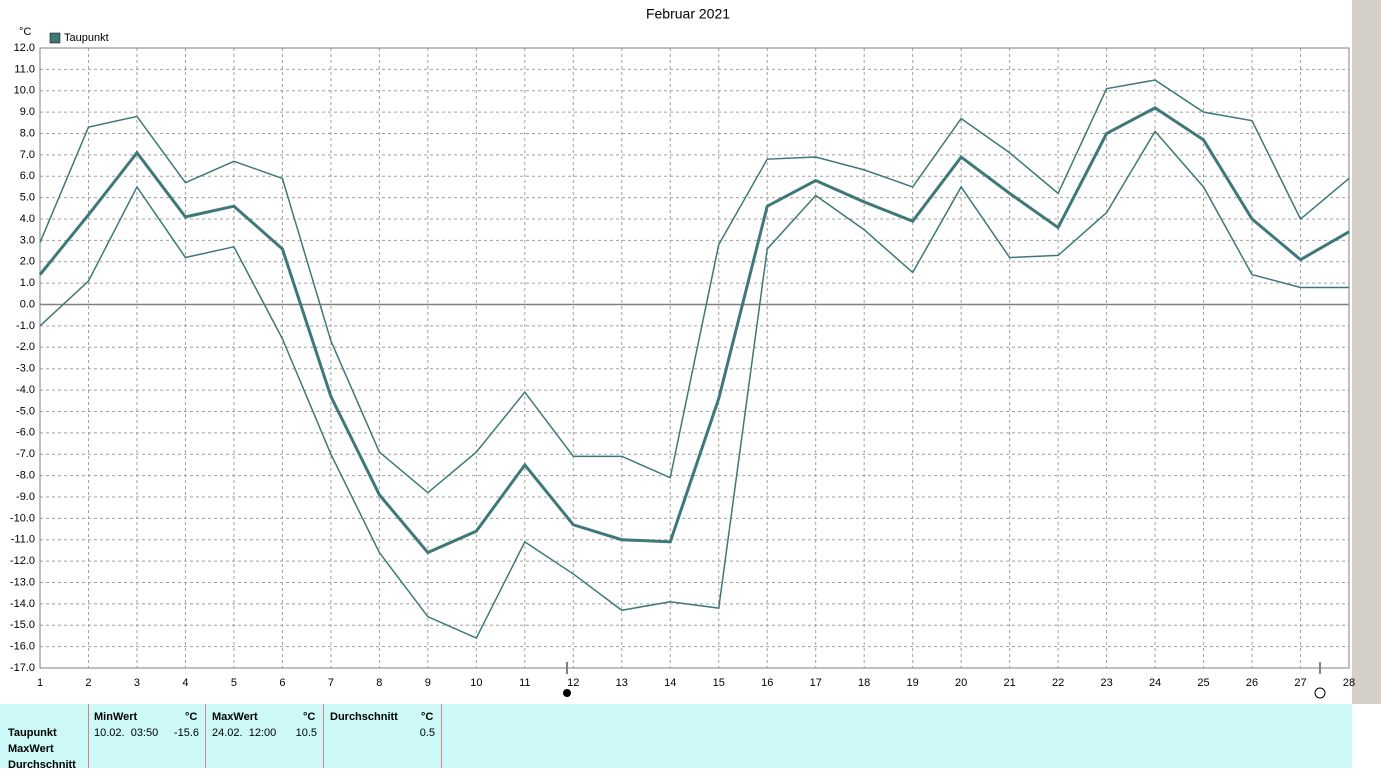 This screenshot has width=1381, height=771. I want to click on y-tick-label: -6.0, so click(25, 433).